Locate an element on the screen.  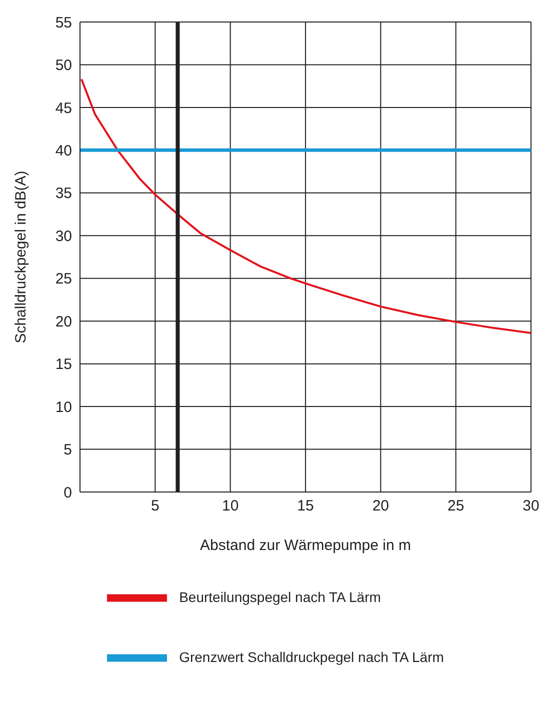
y-tick-label: 5 is located at coordinates (68, 450).